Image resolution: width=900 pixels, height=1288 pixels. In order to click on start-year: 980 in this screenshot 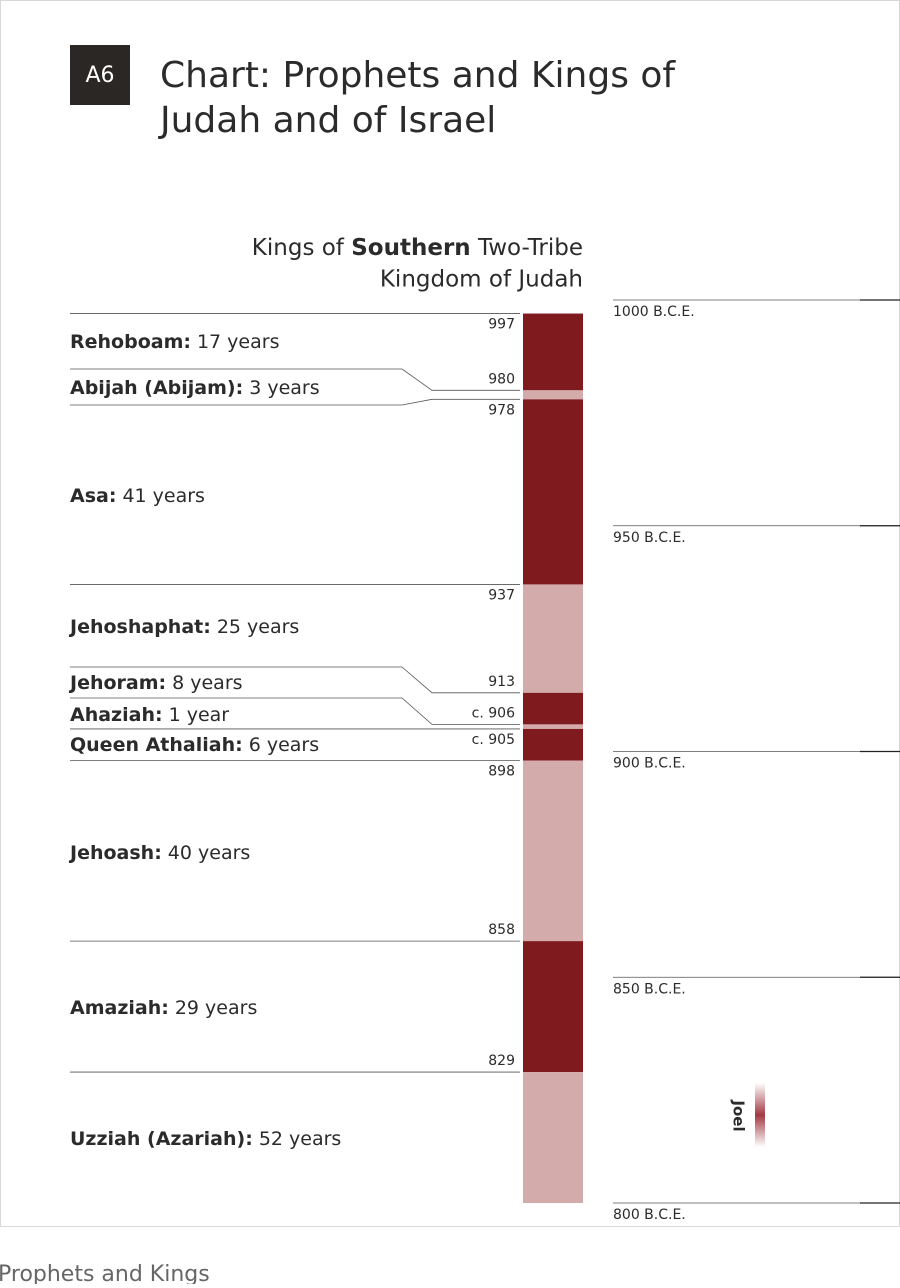, I will do `click(501, 379)`.